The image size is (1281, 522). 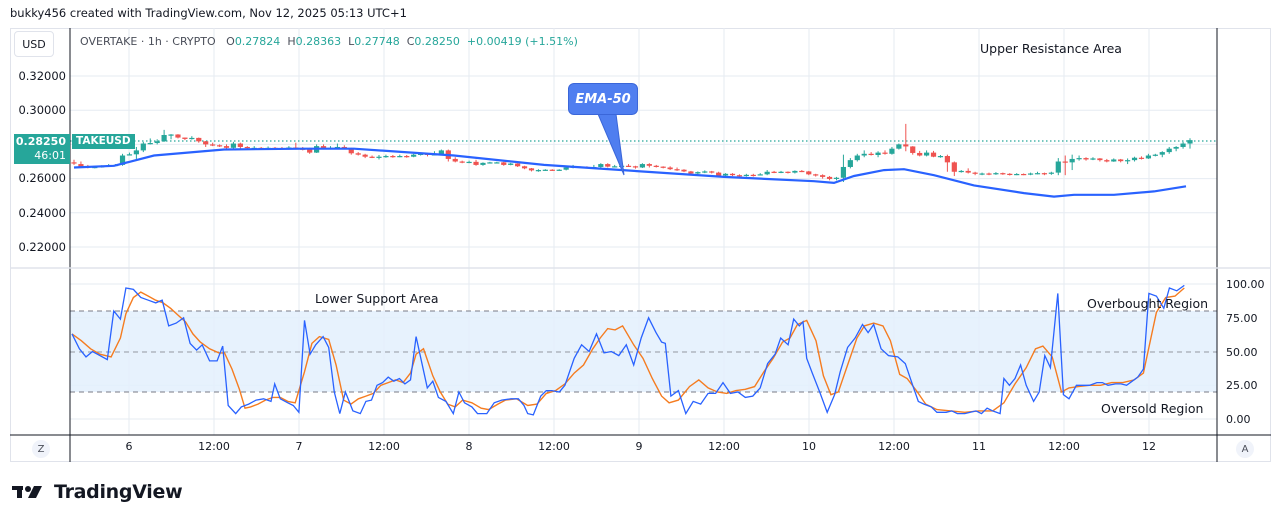 I want to click on price-tick: 0.24000, so click(x=42, y=213).